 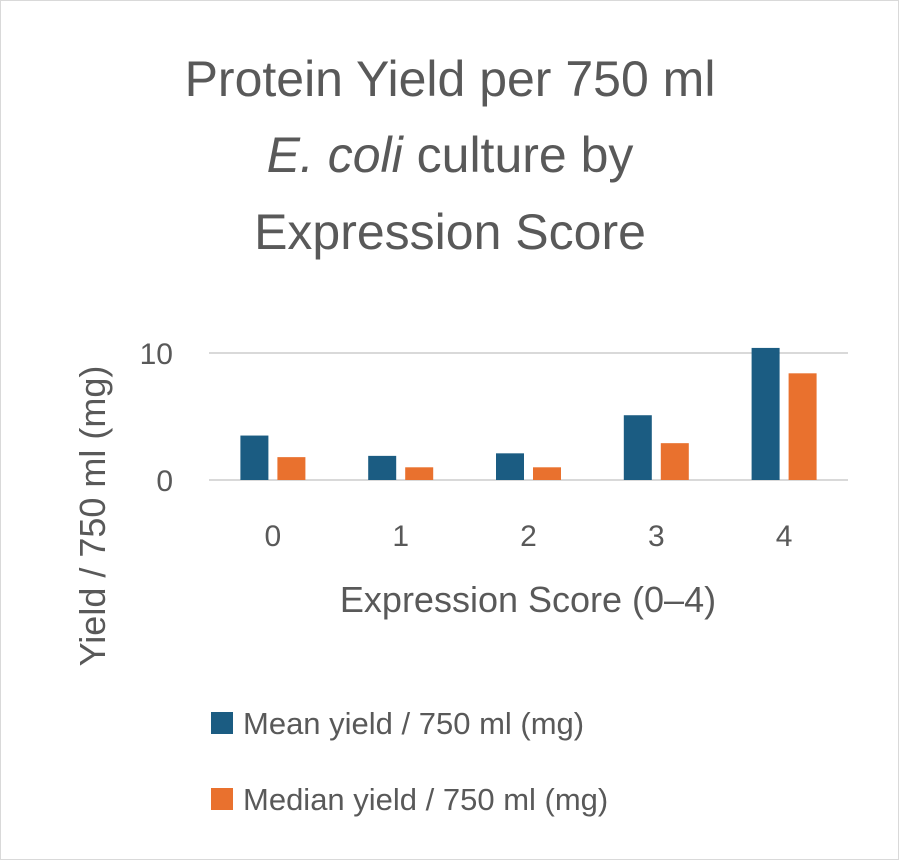 I want to click on chart-title-line: E. coli culture by, so click(x=450, y=155).